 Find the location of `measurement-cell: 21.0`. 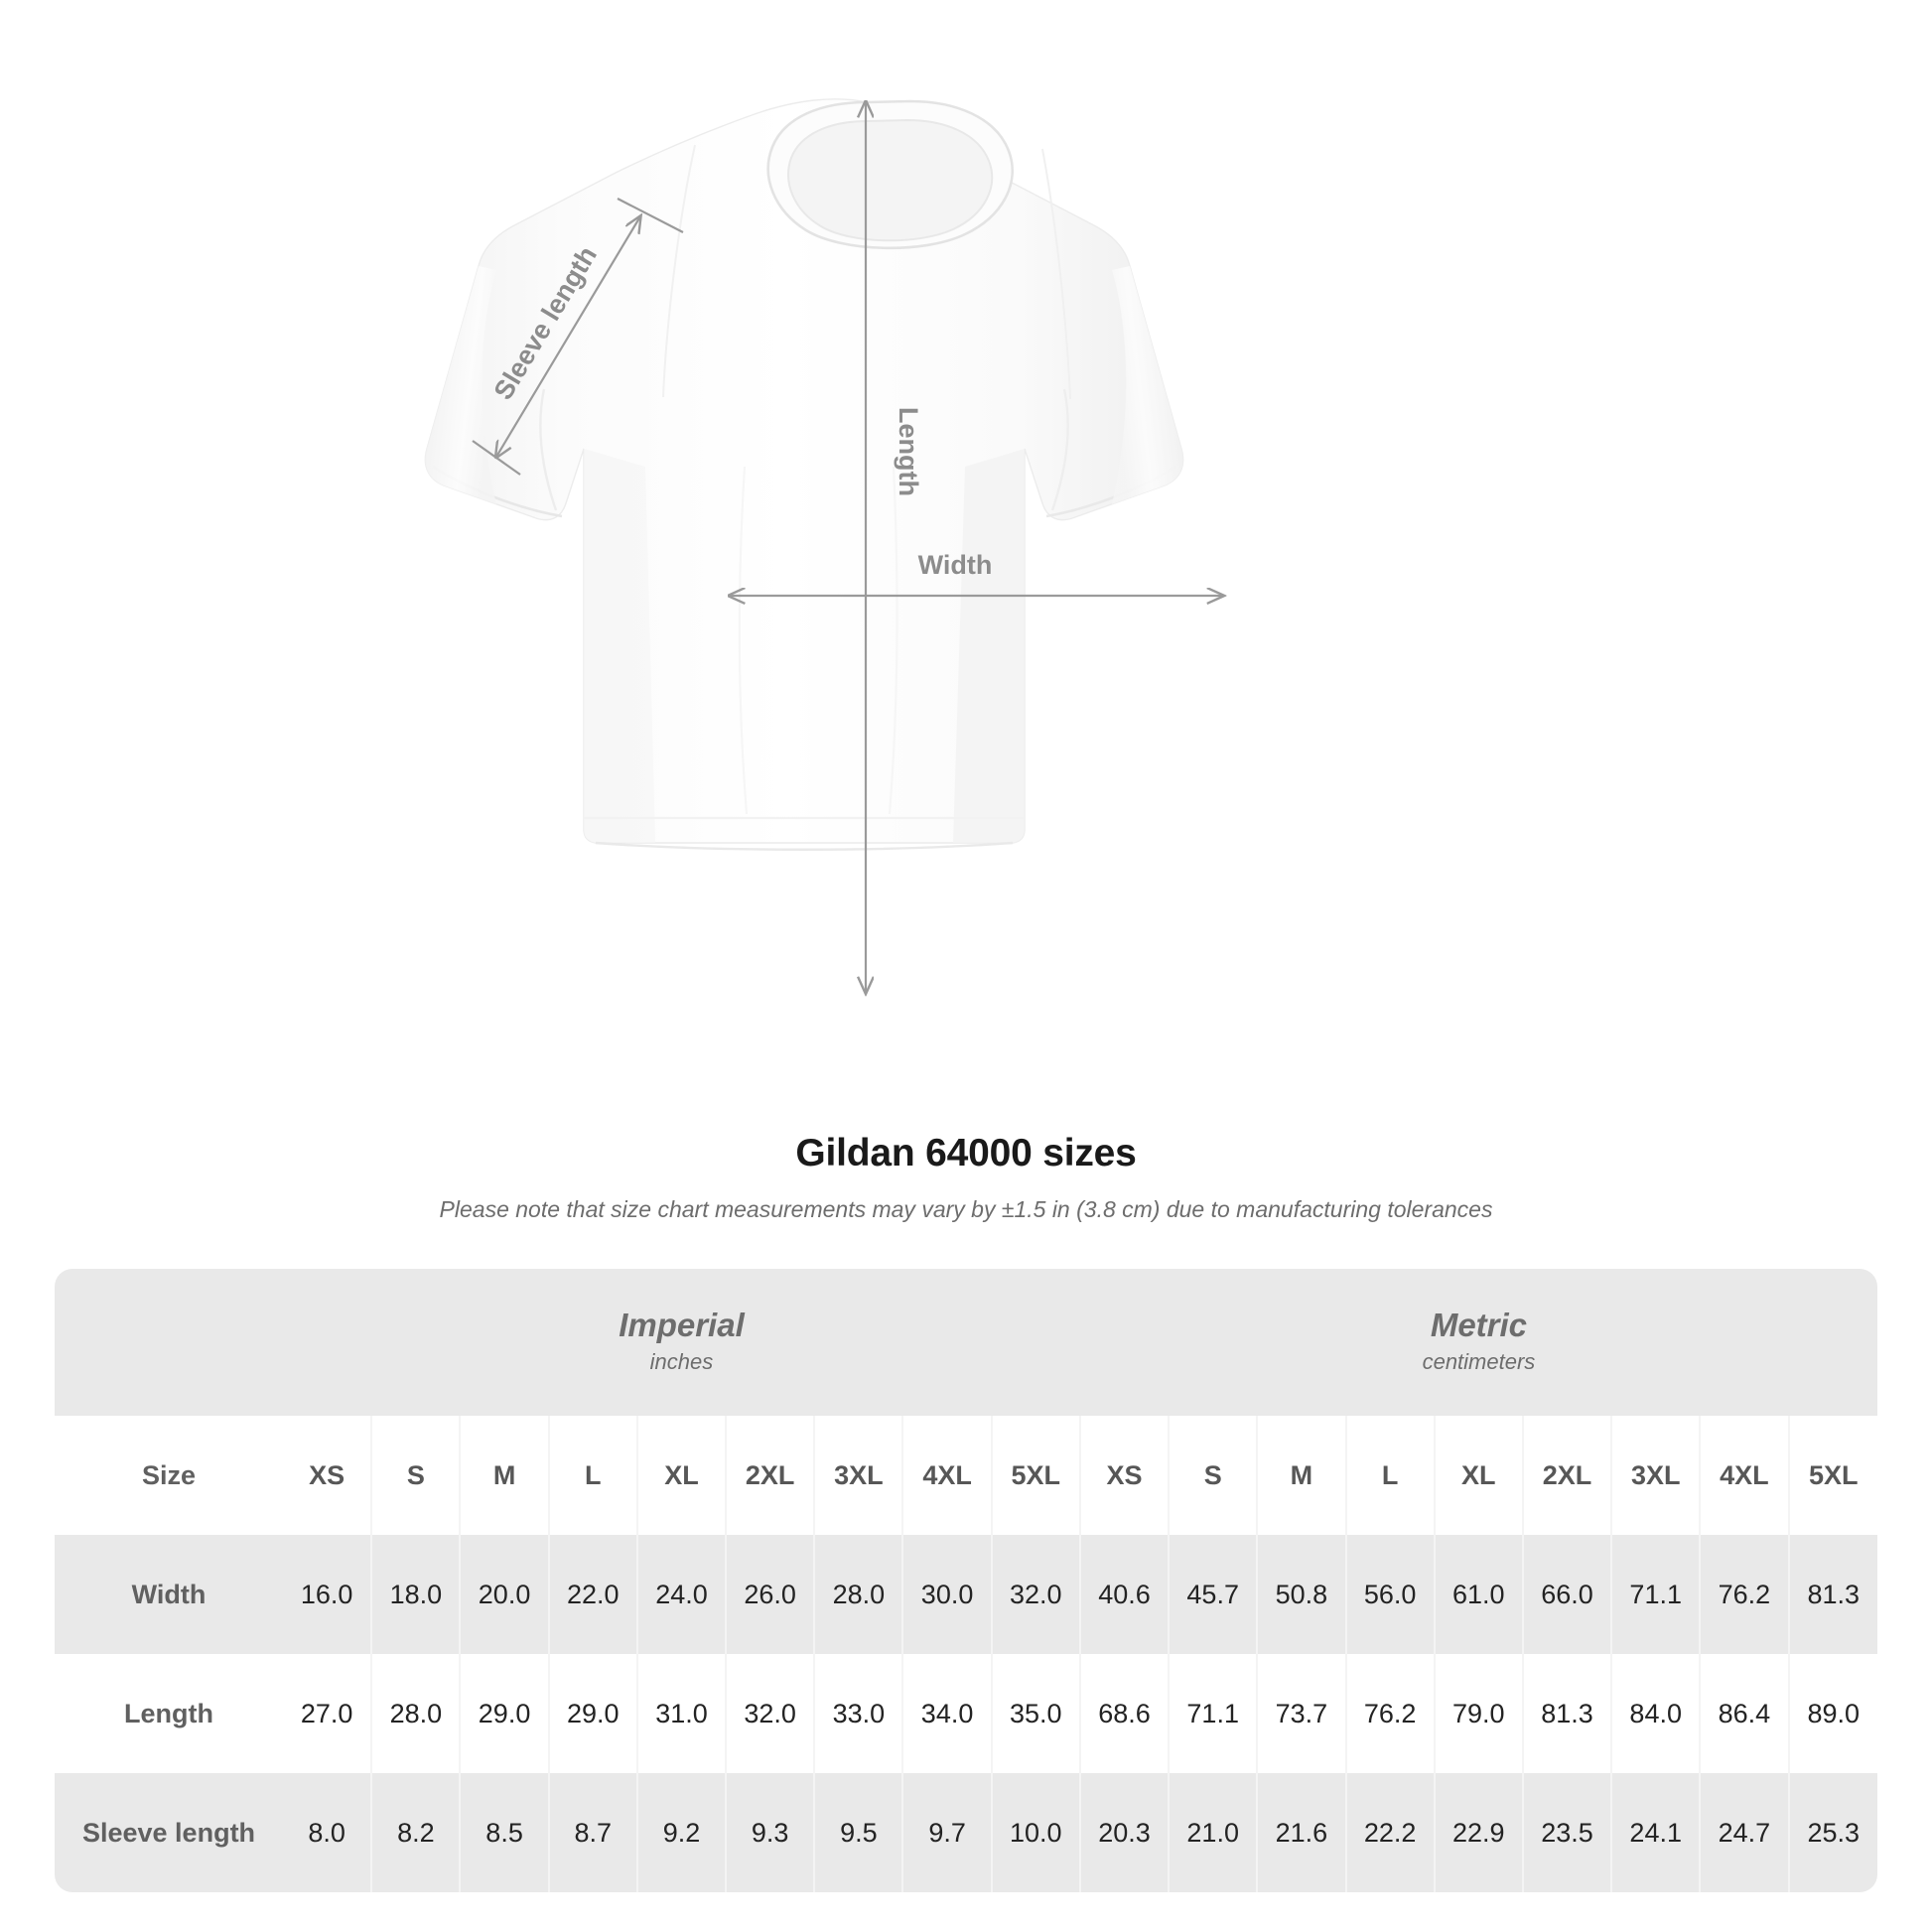

measurement-cell: 21.0 is located at coordinates (1213, 1833).